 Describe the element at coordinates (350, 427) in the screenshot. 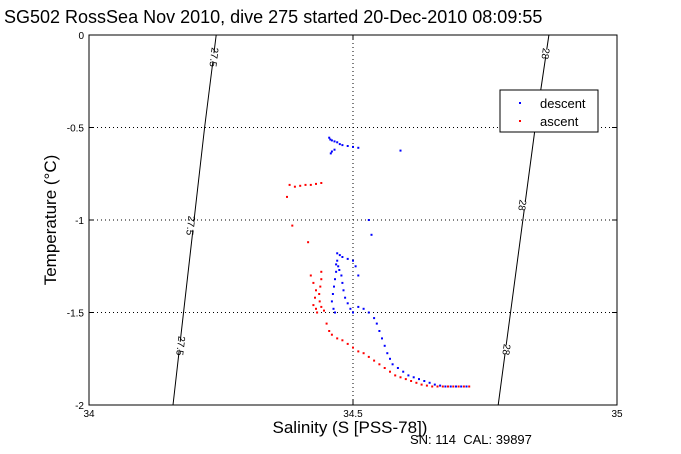

I see `x-axis-label: Salinity (S [PSS-78])` at that location.